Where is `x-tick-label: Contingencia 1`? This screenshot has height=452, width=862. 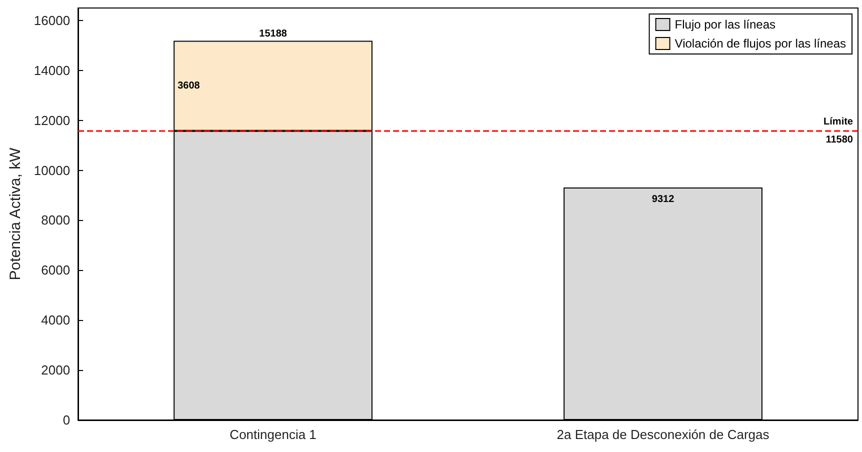
x-tick-label: Contingencia 1 is located at coordinates (273, 434).